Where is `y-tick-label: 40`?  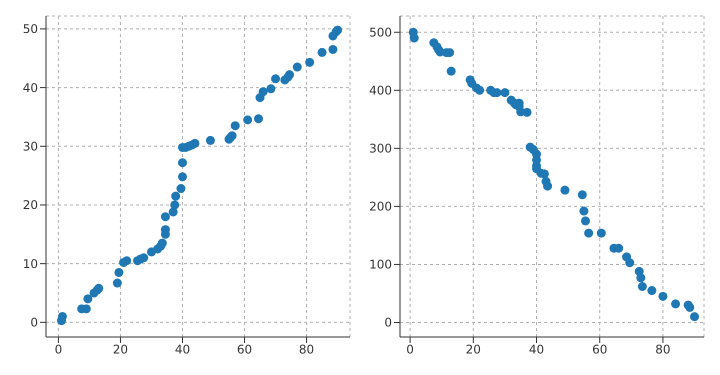
y-tick-label: 40 is located at coordinates (30, 87).